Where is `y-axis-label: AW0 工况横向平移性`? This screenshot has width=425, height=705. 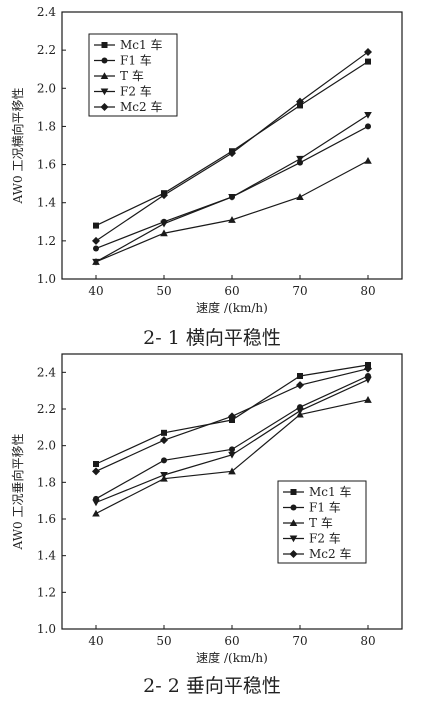 y-axis-label: AW0 工况横向平移性 is located at coordinates (17, 146).